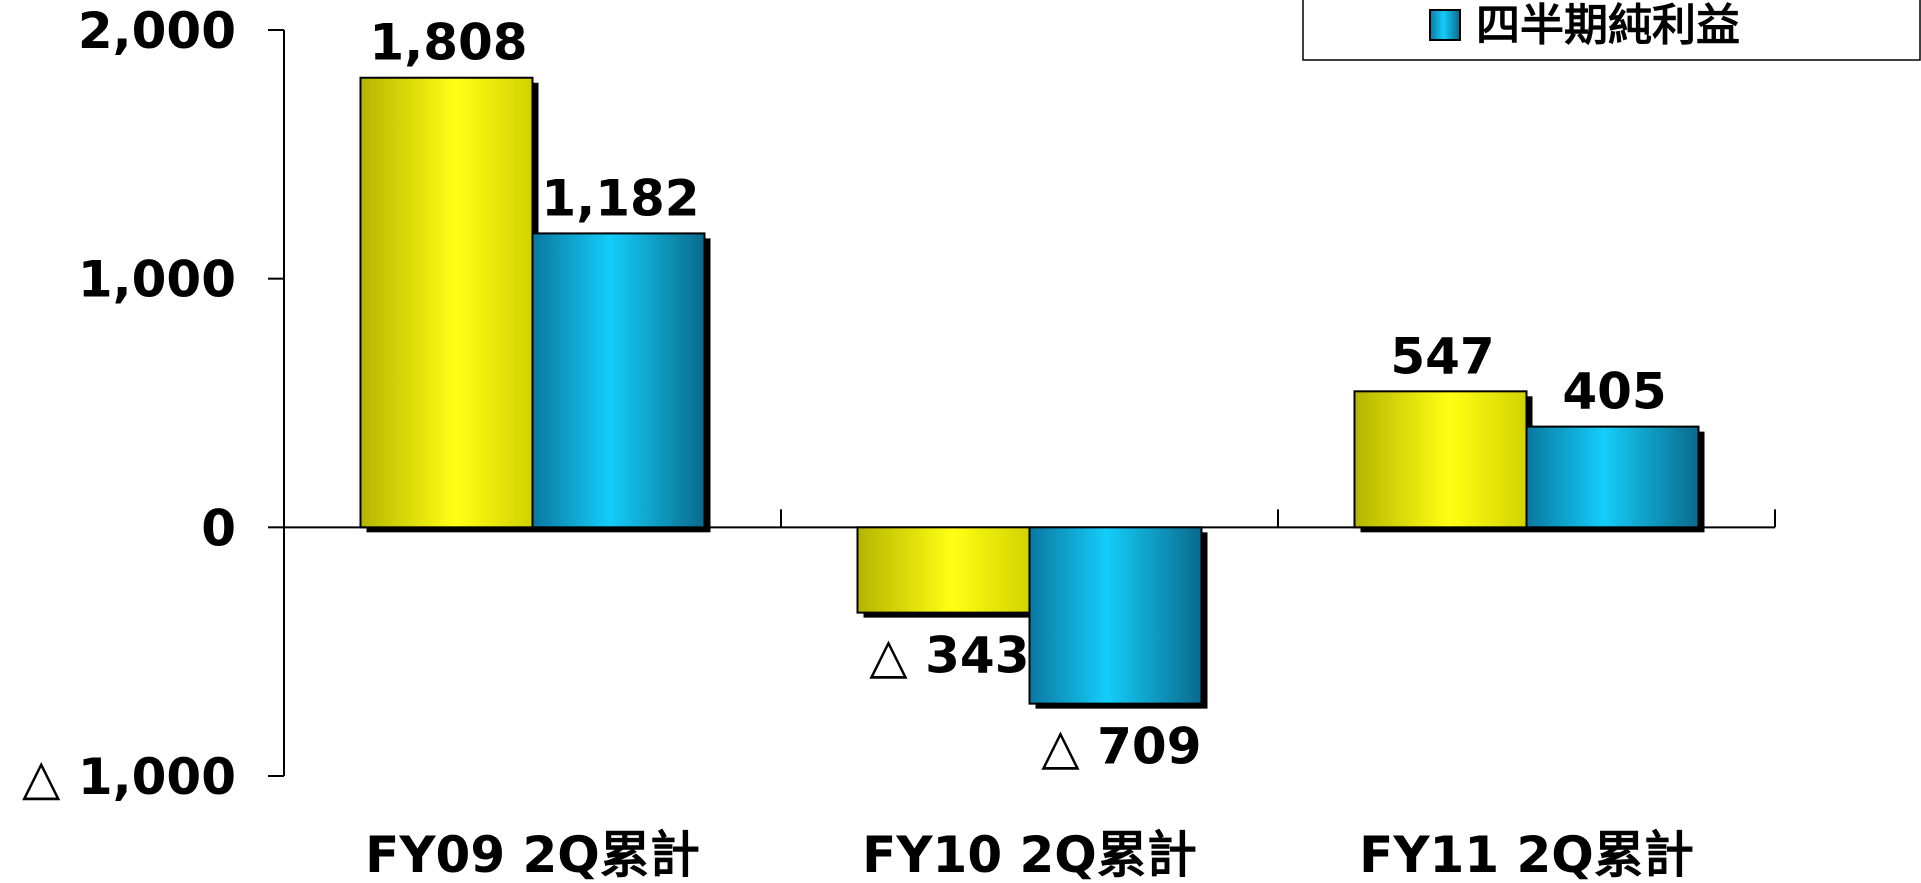 The image size is (1921, 883). What do you see at coordinates (1608, 25) in the screenshot?
I see `legend-label-series-2: 四半期純利益` at bounding box center [1608, 25].